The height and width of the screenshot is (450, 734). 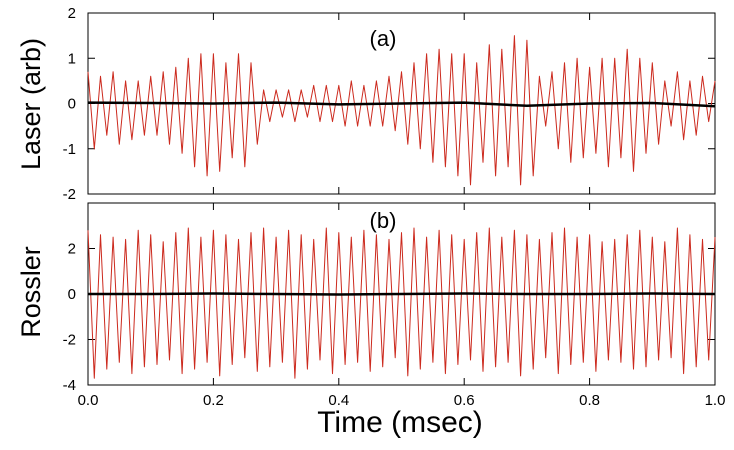 What do you see at coordinates (338, 400) in the screenshot?
I see `x-tick-label: 0.4` at bounding box center [338, 400].